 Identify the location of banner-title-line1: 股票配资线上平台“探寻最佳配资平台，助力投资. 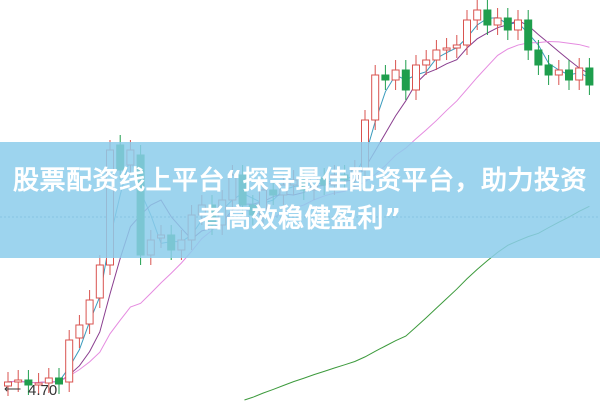
(300, 181).